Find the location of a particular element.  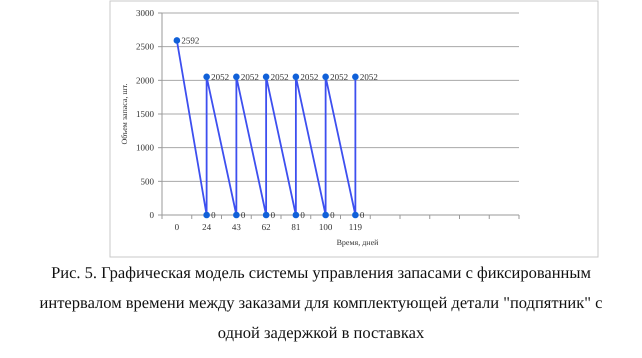

x-tick-label: 100 is located at coordinates (325, 227).